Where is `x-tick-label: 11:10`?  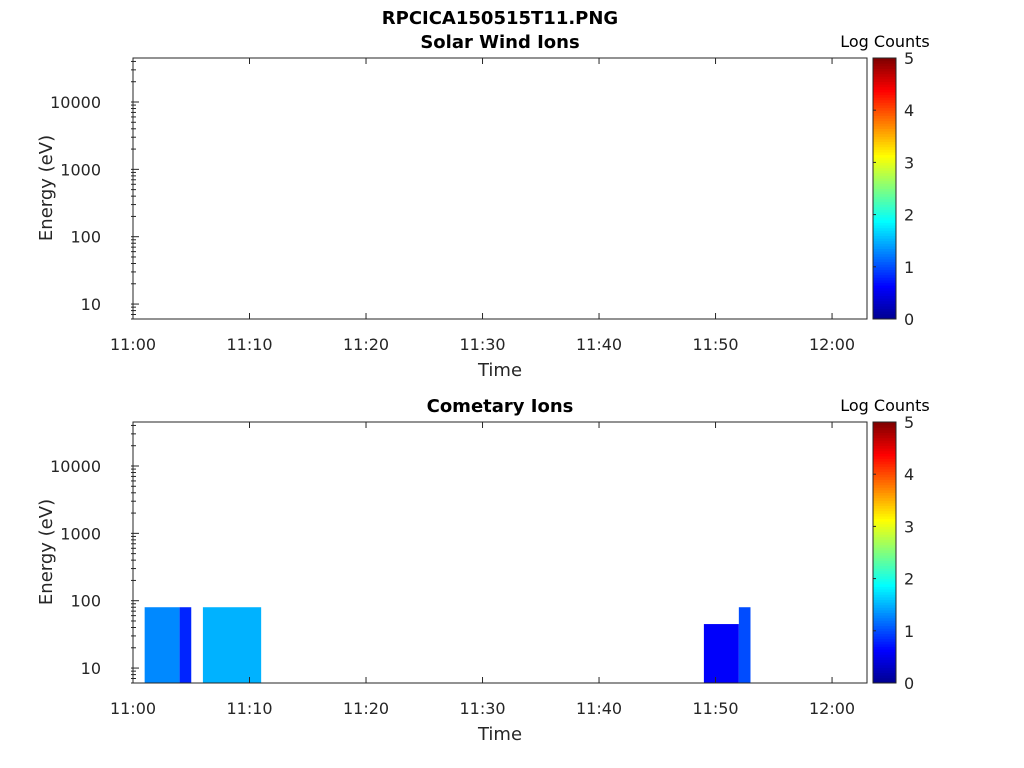
x-tick-label: 11:10 is located at coordinates (249, 708).